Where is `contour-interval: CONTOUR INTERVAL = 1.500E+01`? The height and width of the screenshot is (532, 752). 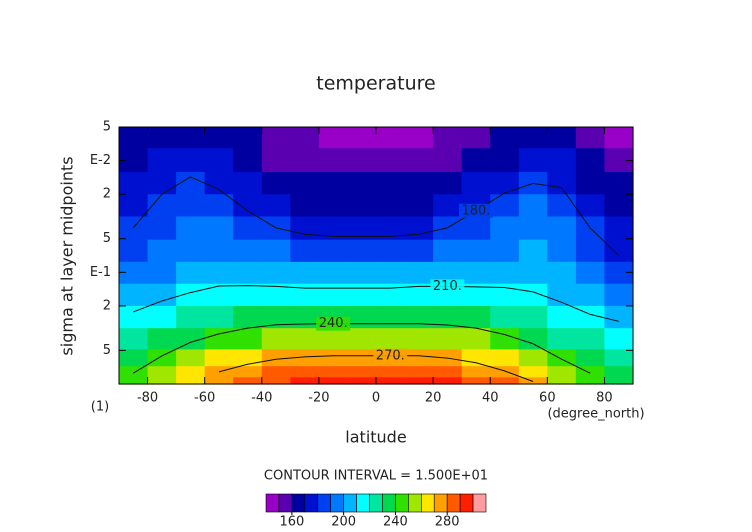
contour-interval: CONTOUR INTERVAL = 1.500E+01 is located at coordinates (376, 476).